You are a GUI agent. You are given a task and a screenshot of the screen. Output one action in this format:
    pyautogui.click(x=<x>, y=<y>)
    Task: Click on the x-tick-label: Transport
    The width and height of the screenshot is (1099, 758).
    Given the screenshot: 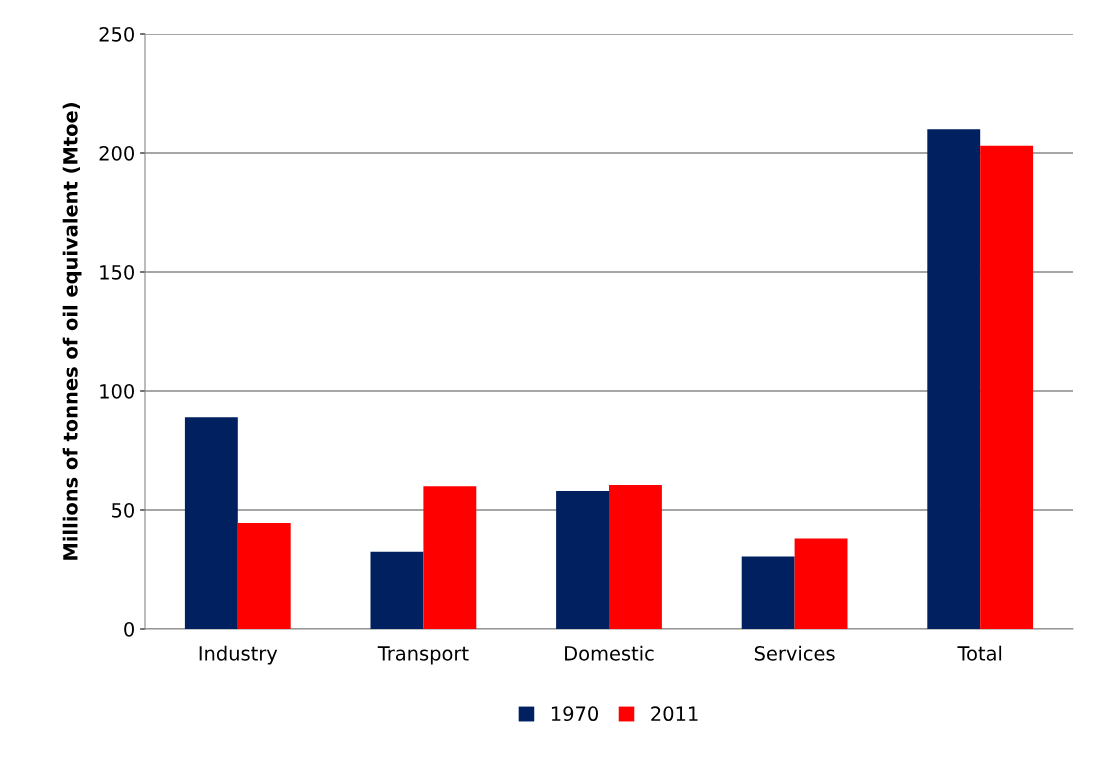 What is the action you would take?
    pyautogui.click(x=423, y=655)
    